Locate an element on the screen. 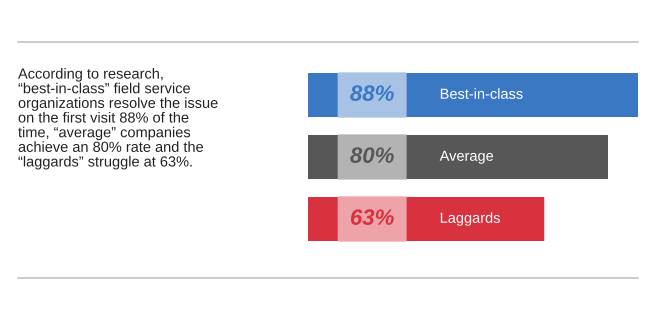  data-label: 63% is located at coordinates (372, 217).